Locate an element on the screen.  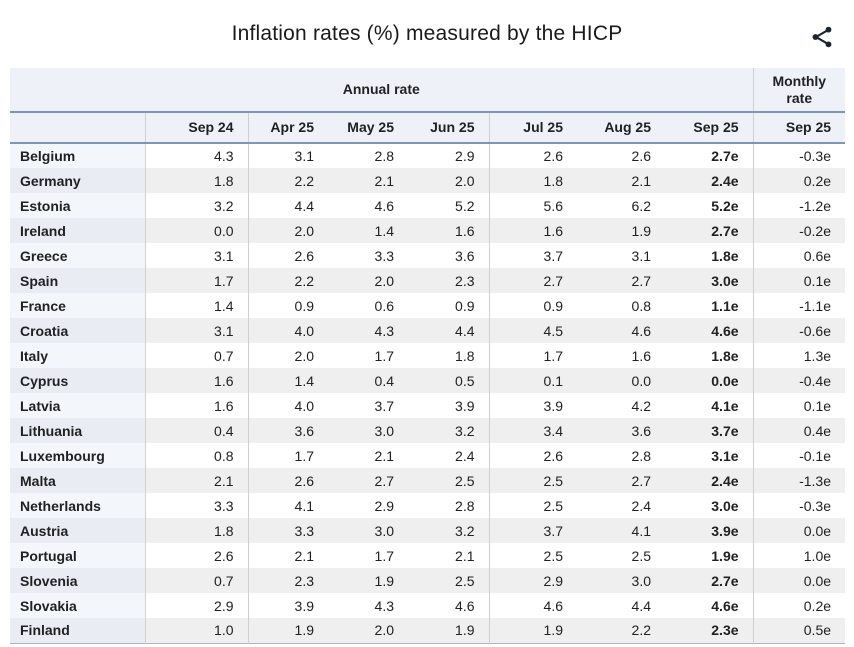
annual-value-cell: 1.7 is located at coordinates (287, 455).